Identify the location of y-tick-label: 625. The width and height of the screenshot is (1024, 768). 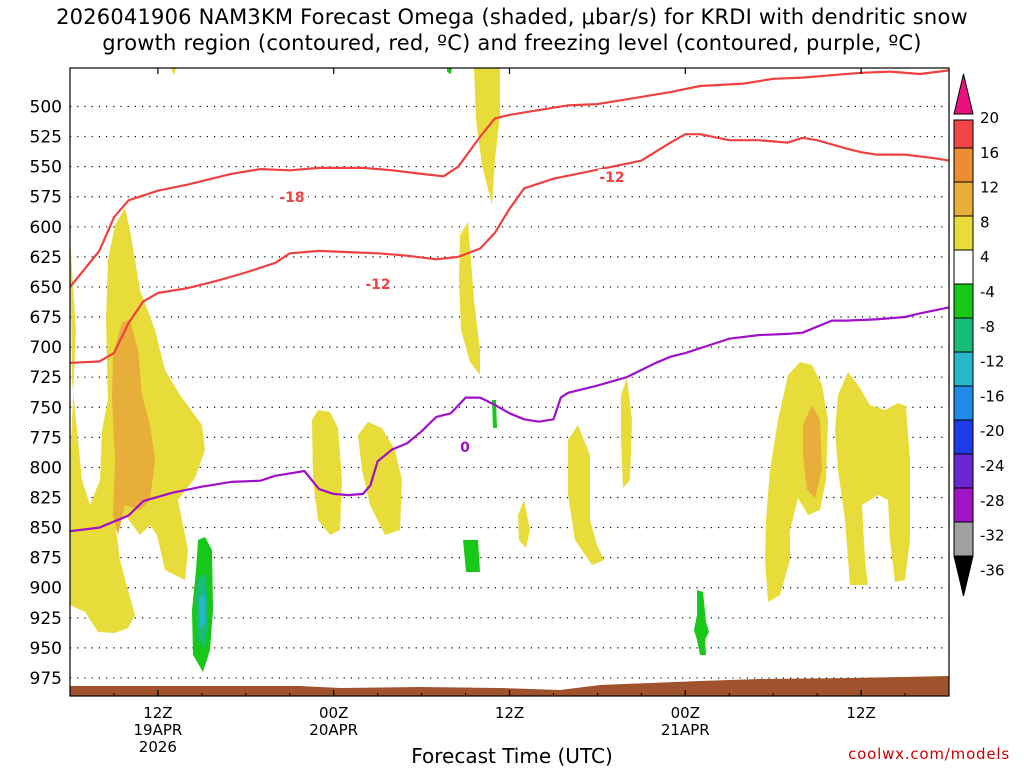
(46, 258).